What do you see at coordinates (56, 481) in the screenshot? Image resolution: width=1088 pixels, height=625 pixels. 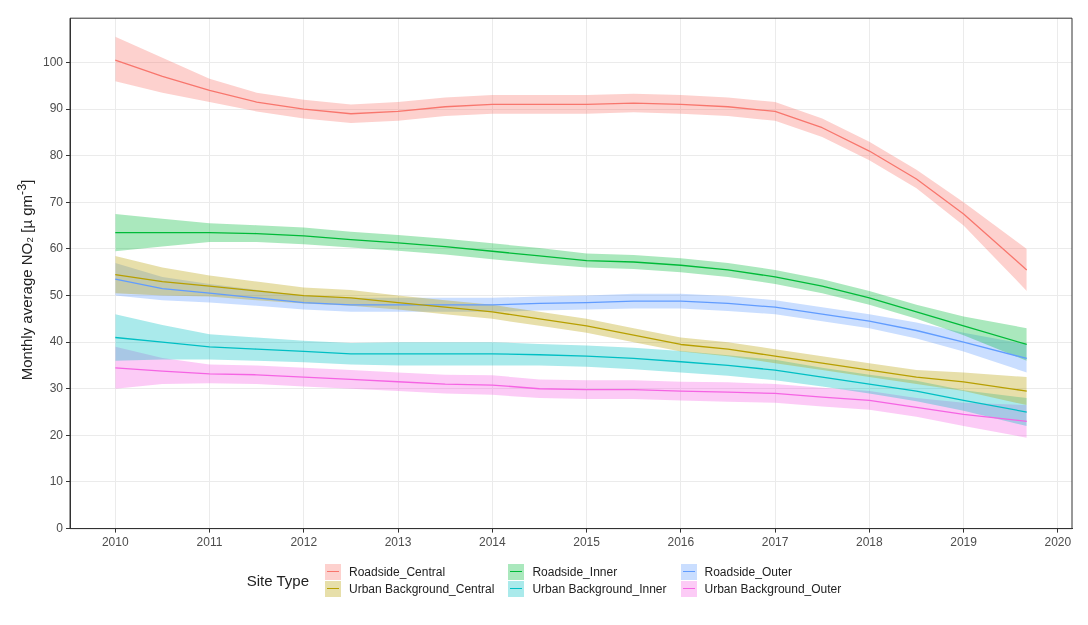 I see `y-tick-label: 10` at bounding box center [56, 481].